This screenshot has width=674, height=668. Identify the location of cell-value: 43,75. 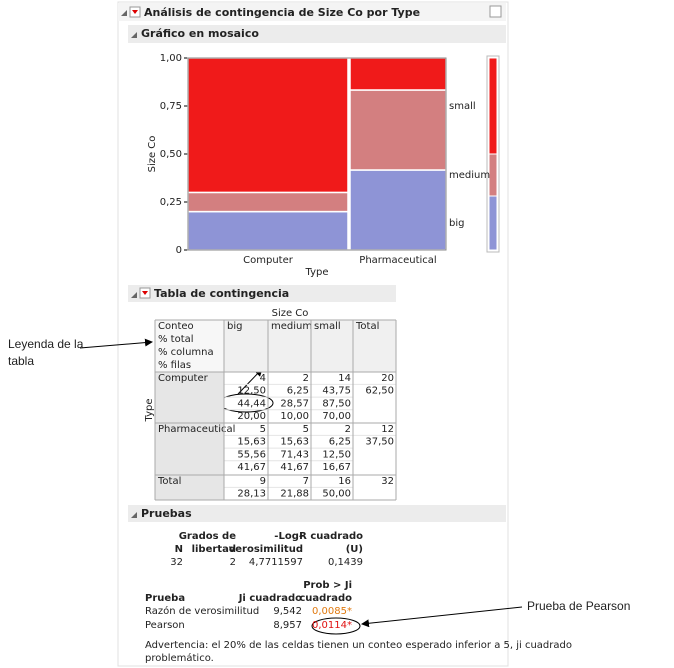
(336, 391).